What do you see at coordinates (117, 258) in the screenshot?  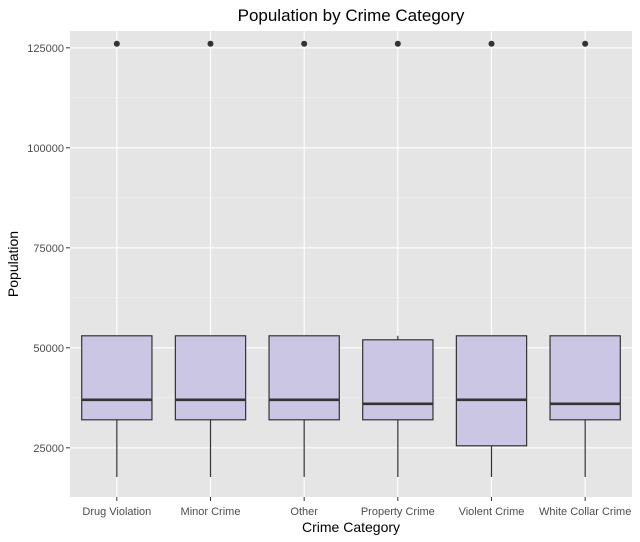 I see `box-drug-violation` at bounding box center [117, 258].